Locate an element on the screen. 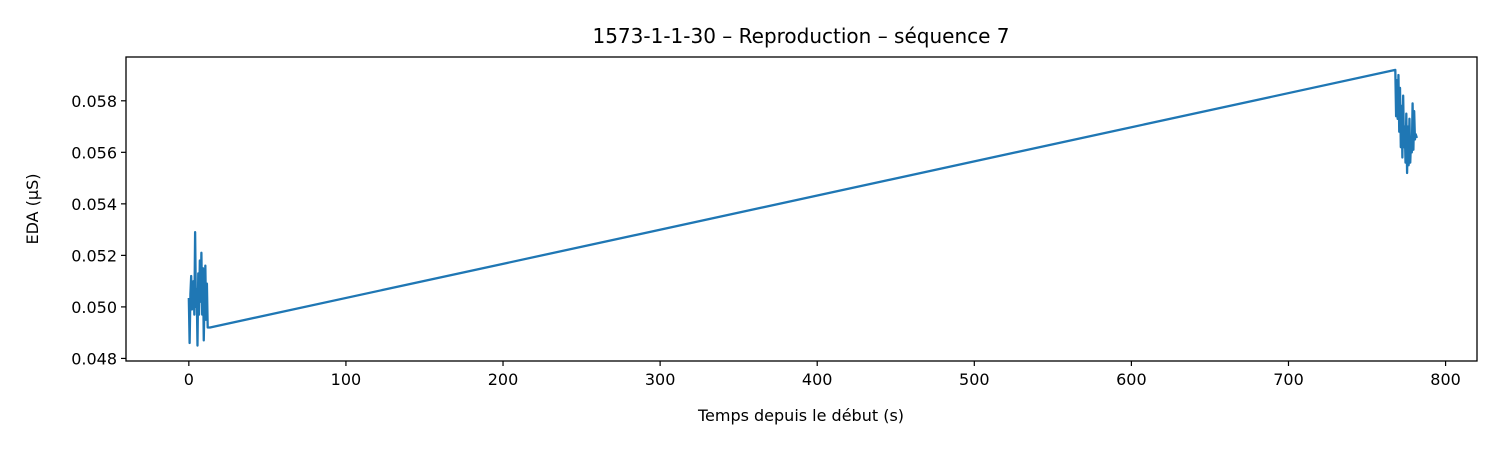  y-tick-label: 0.054 is located at coordinates (94, 204).